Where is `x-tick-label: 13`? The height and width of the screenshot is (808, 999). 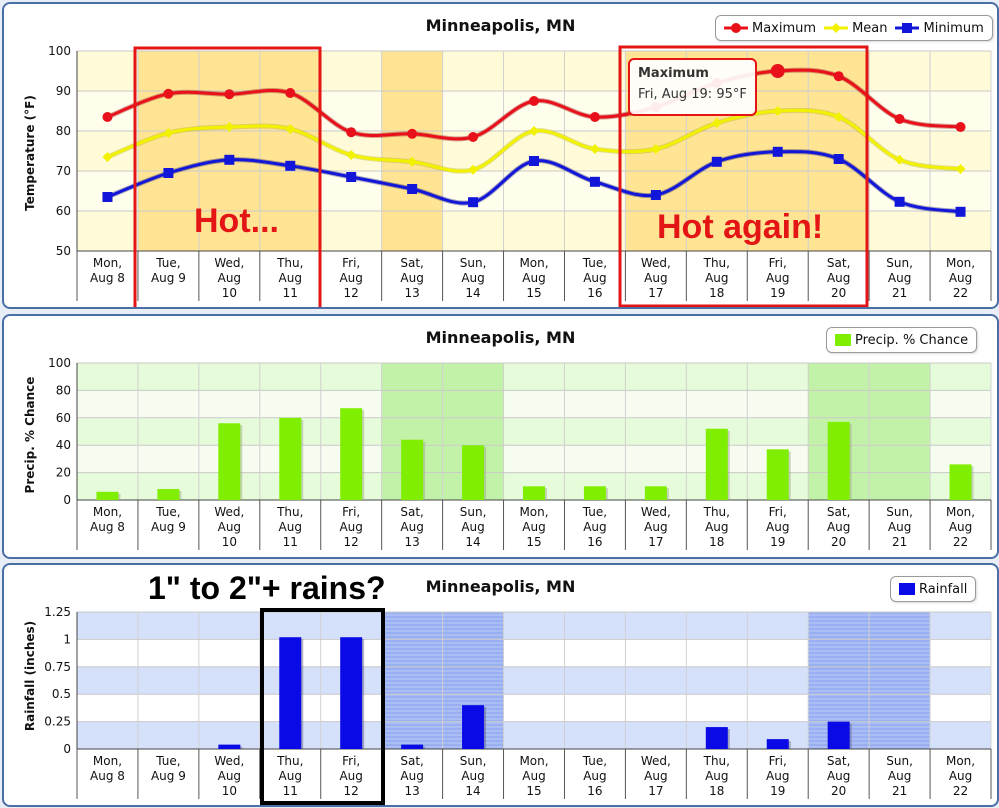
x-tick-label: 13 is located at coordinates (411, 293).